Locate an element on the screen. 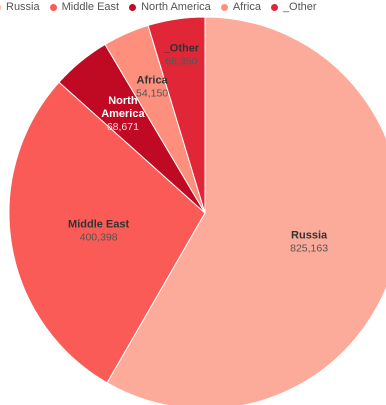 The width and height of the screenshot is (386, 405). pie-slice-other is located at coordinates (176, 115).